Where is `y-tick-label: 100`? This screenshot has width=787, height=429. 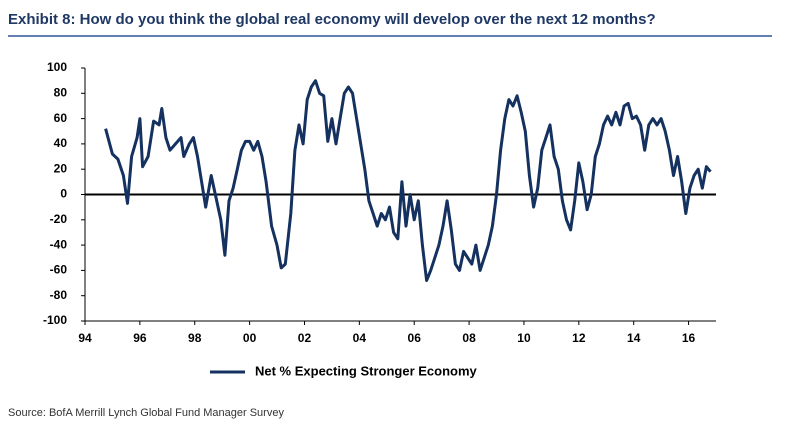
y-tick-label: 100 is located at coordinates (57, 67).